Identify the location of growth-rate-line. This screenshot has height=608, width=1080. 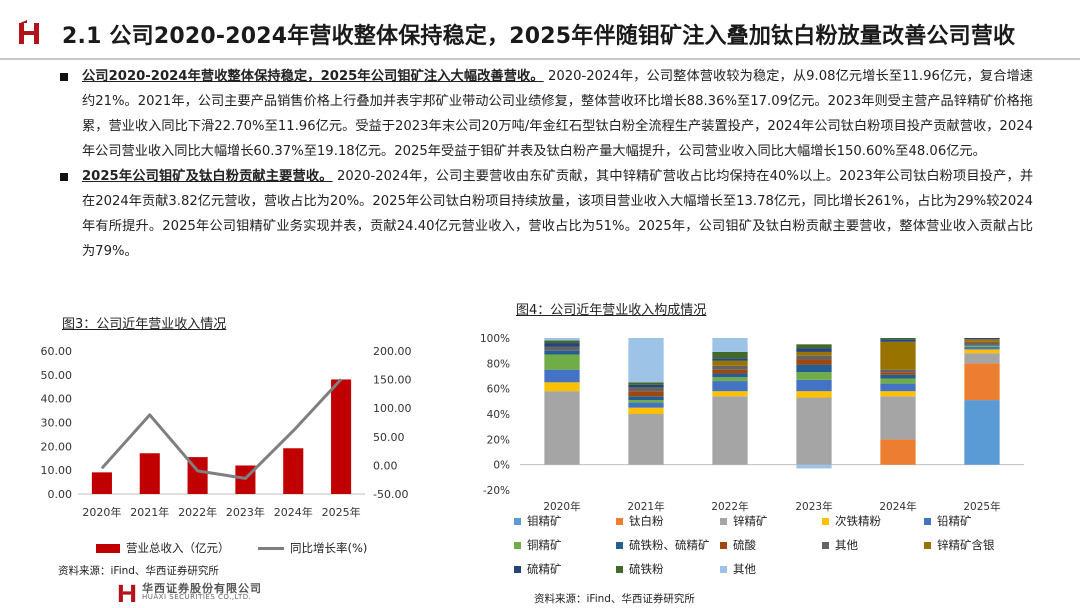
(221, 429).